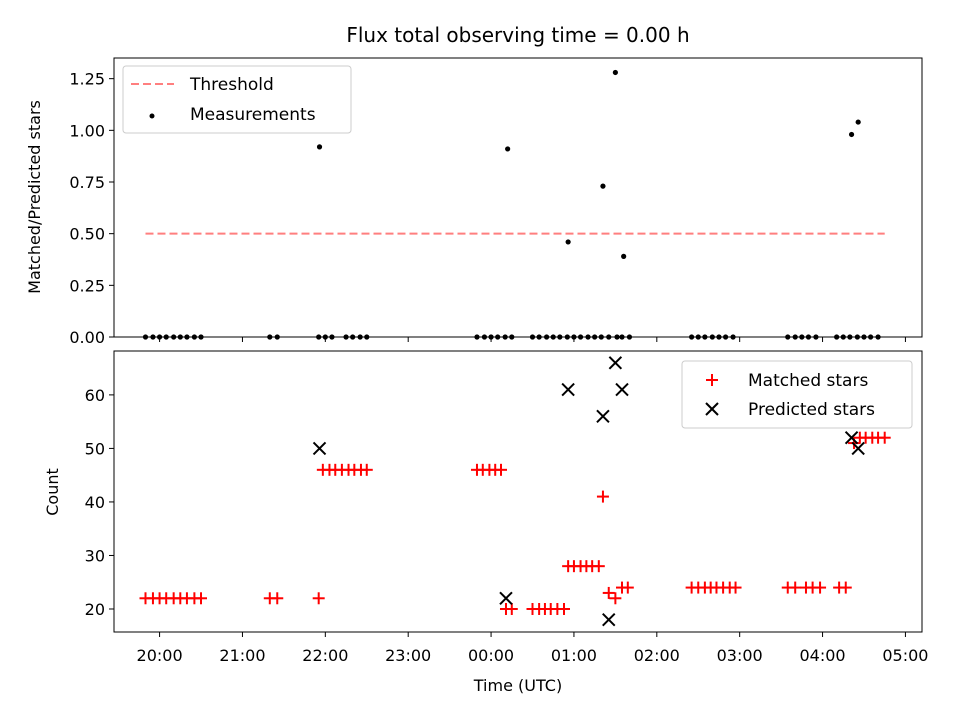 This screenshot has height=720, width=960. I want to click on bottom-legend: Matched stars Predicted stars, so click(797, 394).